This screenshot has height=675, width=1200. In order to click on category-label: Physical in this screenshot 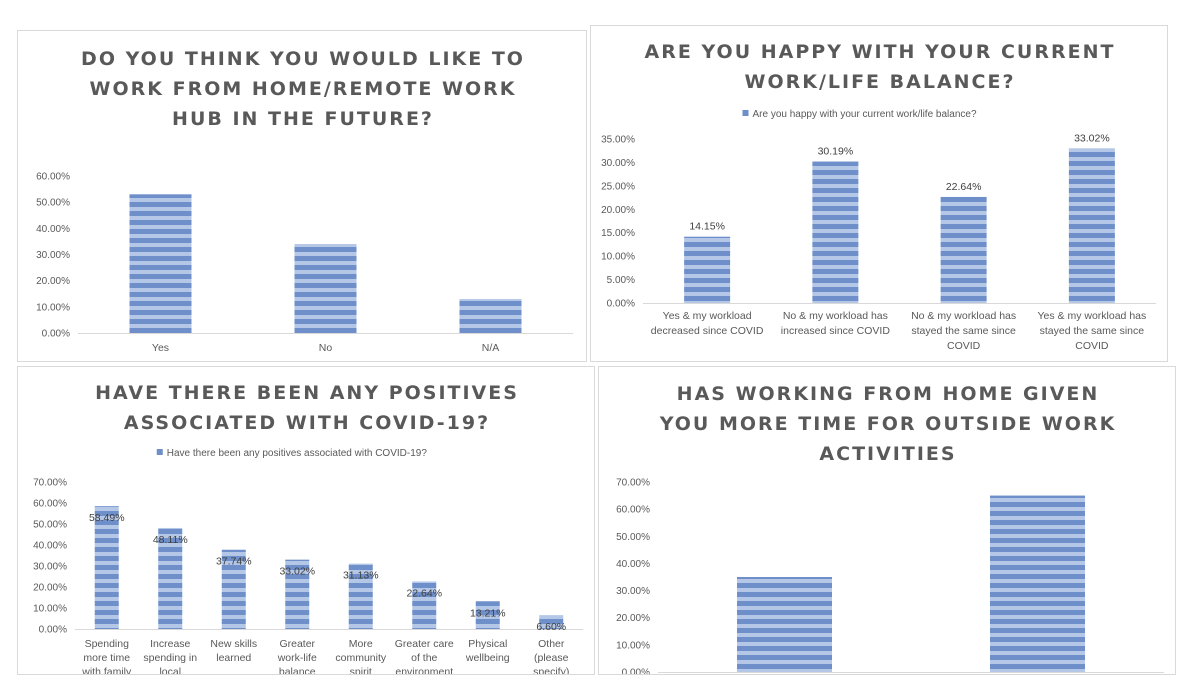, I will do `click(487, 644)`.